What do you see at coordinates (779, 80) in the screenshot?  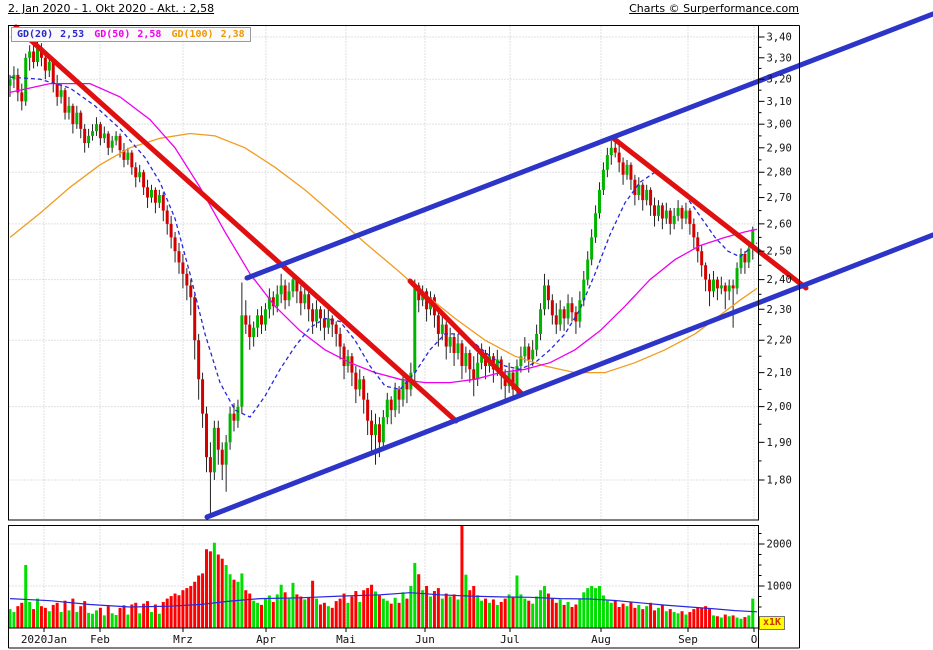 I see `price-tick-label: 3,20` at bounding box center [779, 80].